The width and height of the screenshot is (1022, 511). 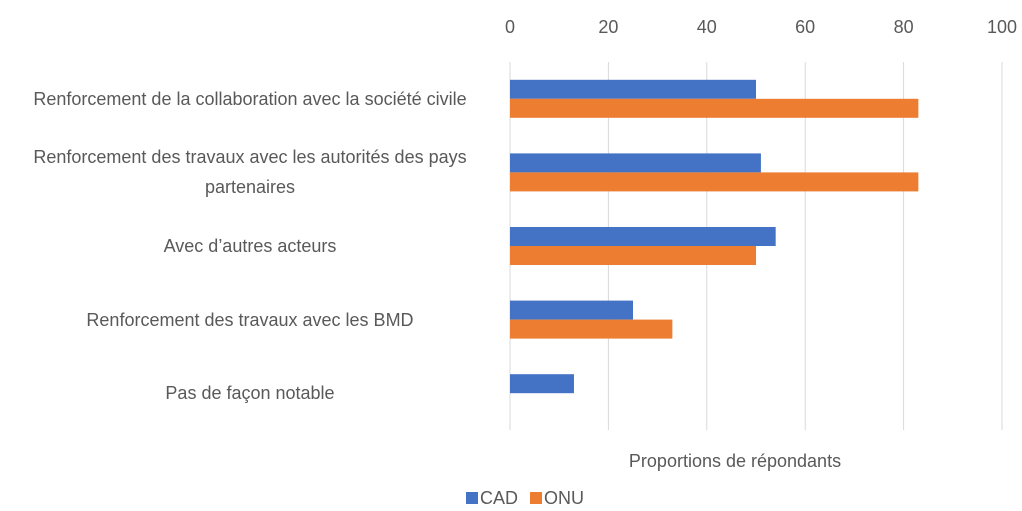 What do you see at coordinates (250, 319) in the screenshot?
I see `y-tick-label: Renforcement des travaux avec les BMD` at bounding box center [250, 319].